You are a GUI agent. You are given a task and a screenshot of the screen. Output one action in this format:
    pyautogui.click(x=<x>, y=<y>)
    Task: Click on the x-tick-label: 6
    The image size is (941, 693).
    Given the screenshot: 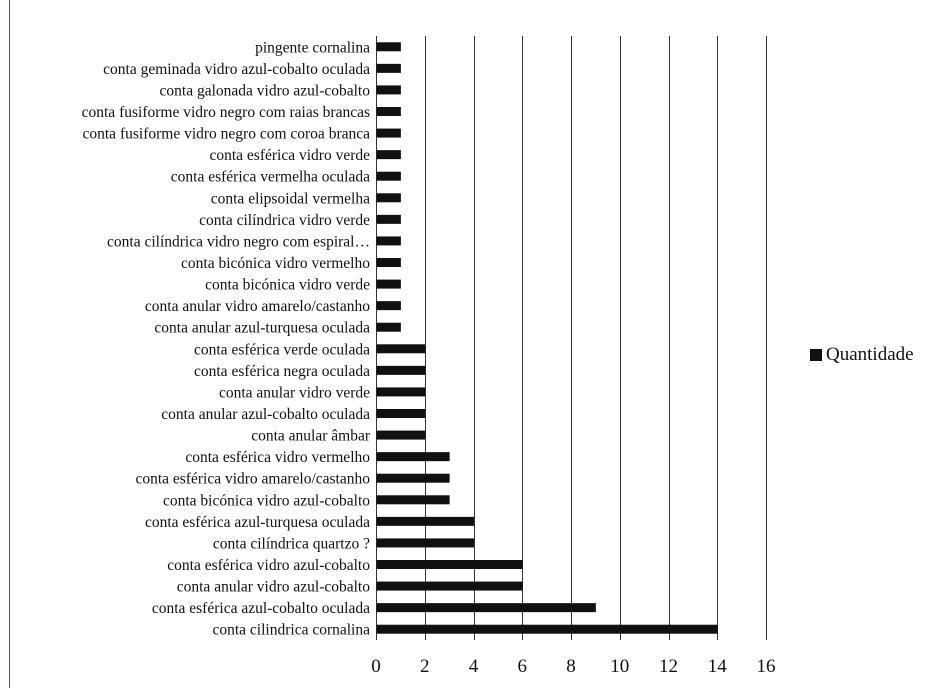 What is the action you would take?
    pyautogui.click(x=523, y=666)
    